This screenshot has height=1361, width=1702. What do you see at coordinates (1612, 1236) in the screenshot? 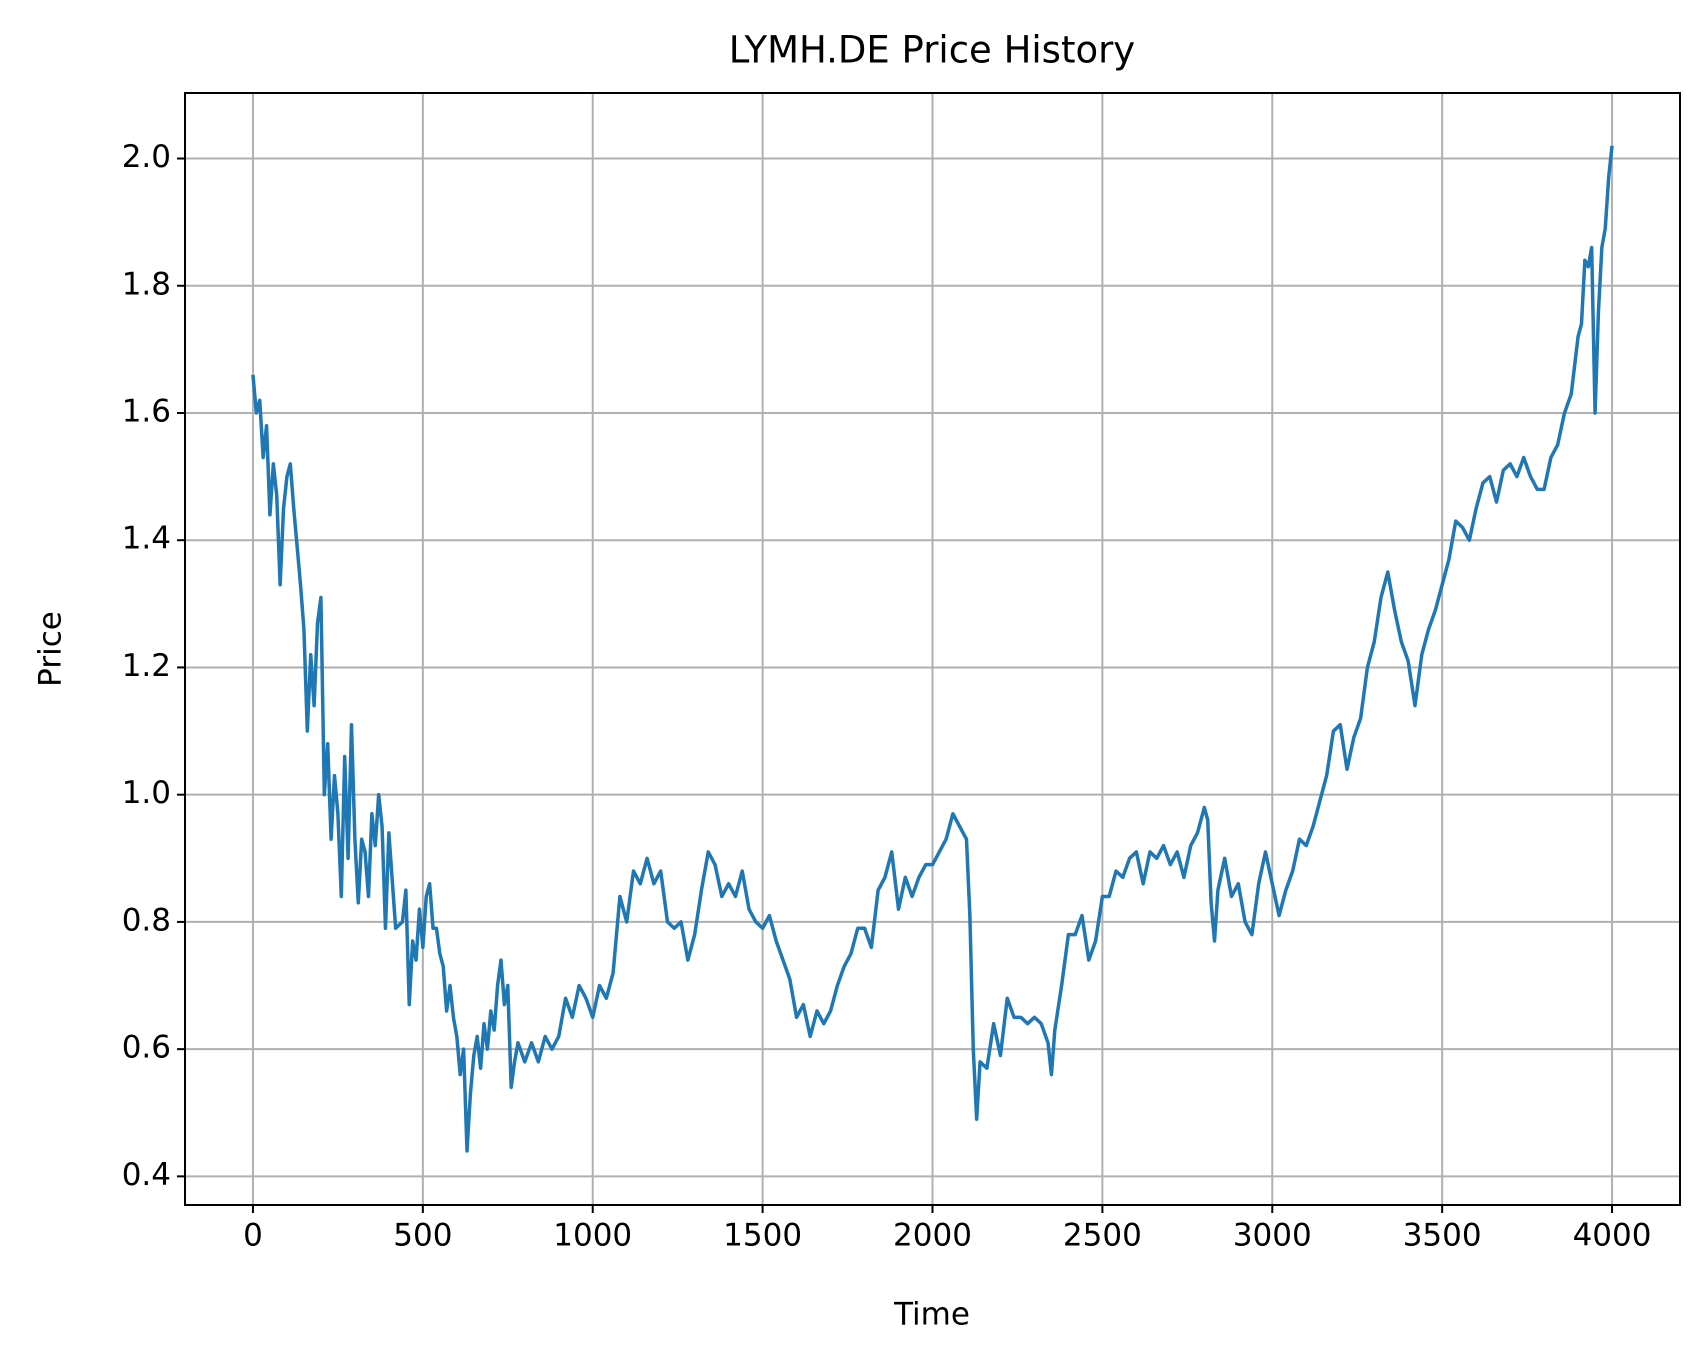
I see `x-tick-label: 4000` at bounding box center [1612, 1236].